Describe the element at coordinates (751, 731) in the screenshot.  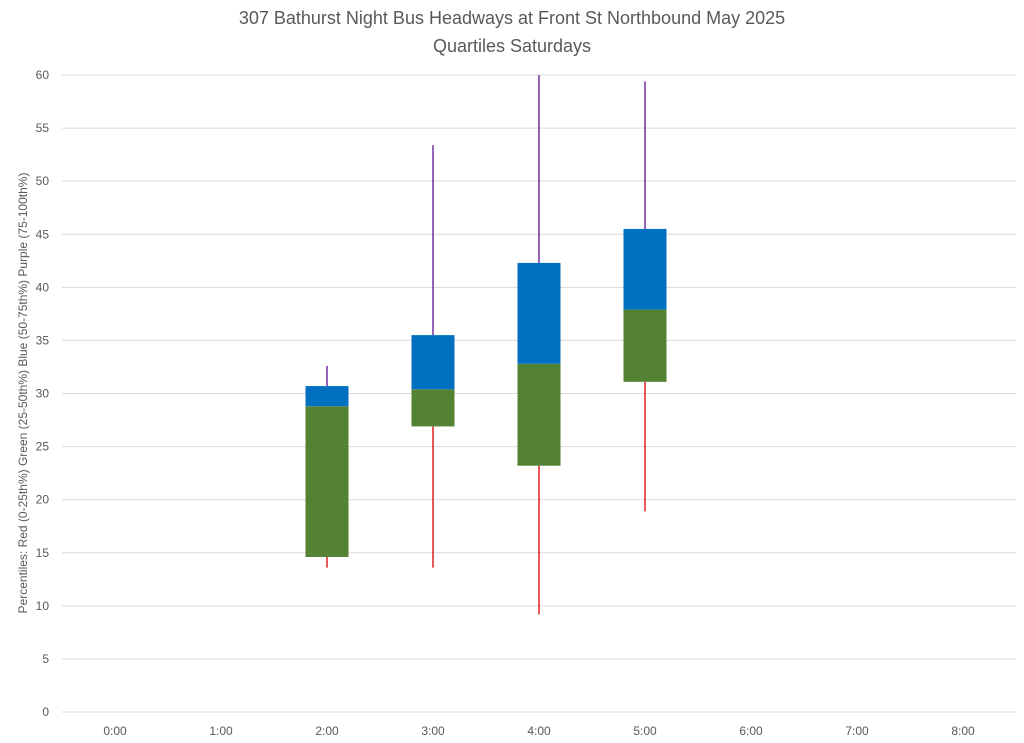
I see `x-tick-label: 6:00` at that location.